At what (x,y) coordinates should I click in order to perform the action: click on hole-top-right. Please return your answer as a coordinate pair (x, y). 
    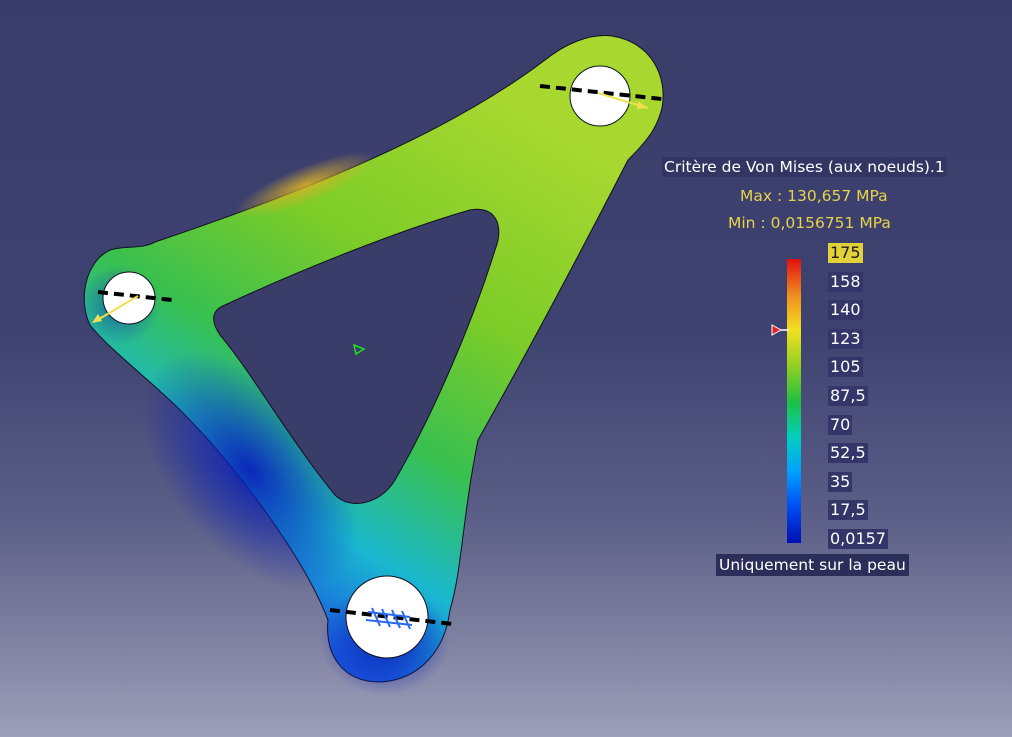
    Looking at the image, I should click on (600, 96).